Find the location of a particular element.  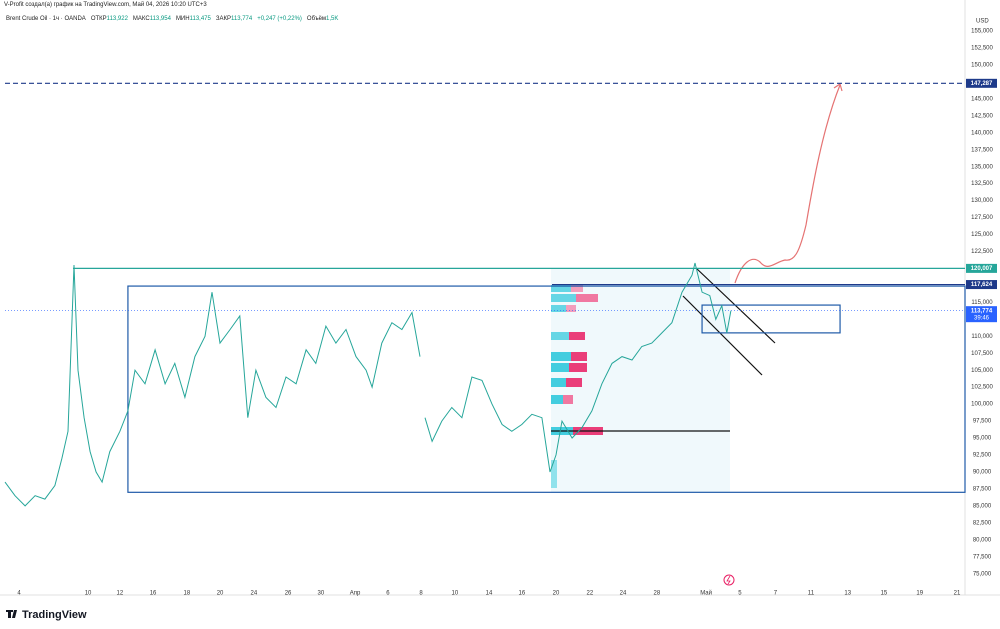

legend-label: ОТКР is located at coordinates (98, 19).